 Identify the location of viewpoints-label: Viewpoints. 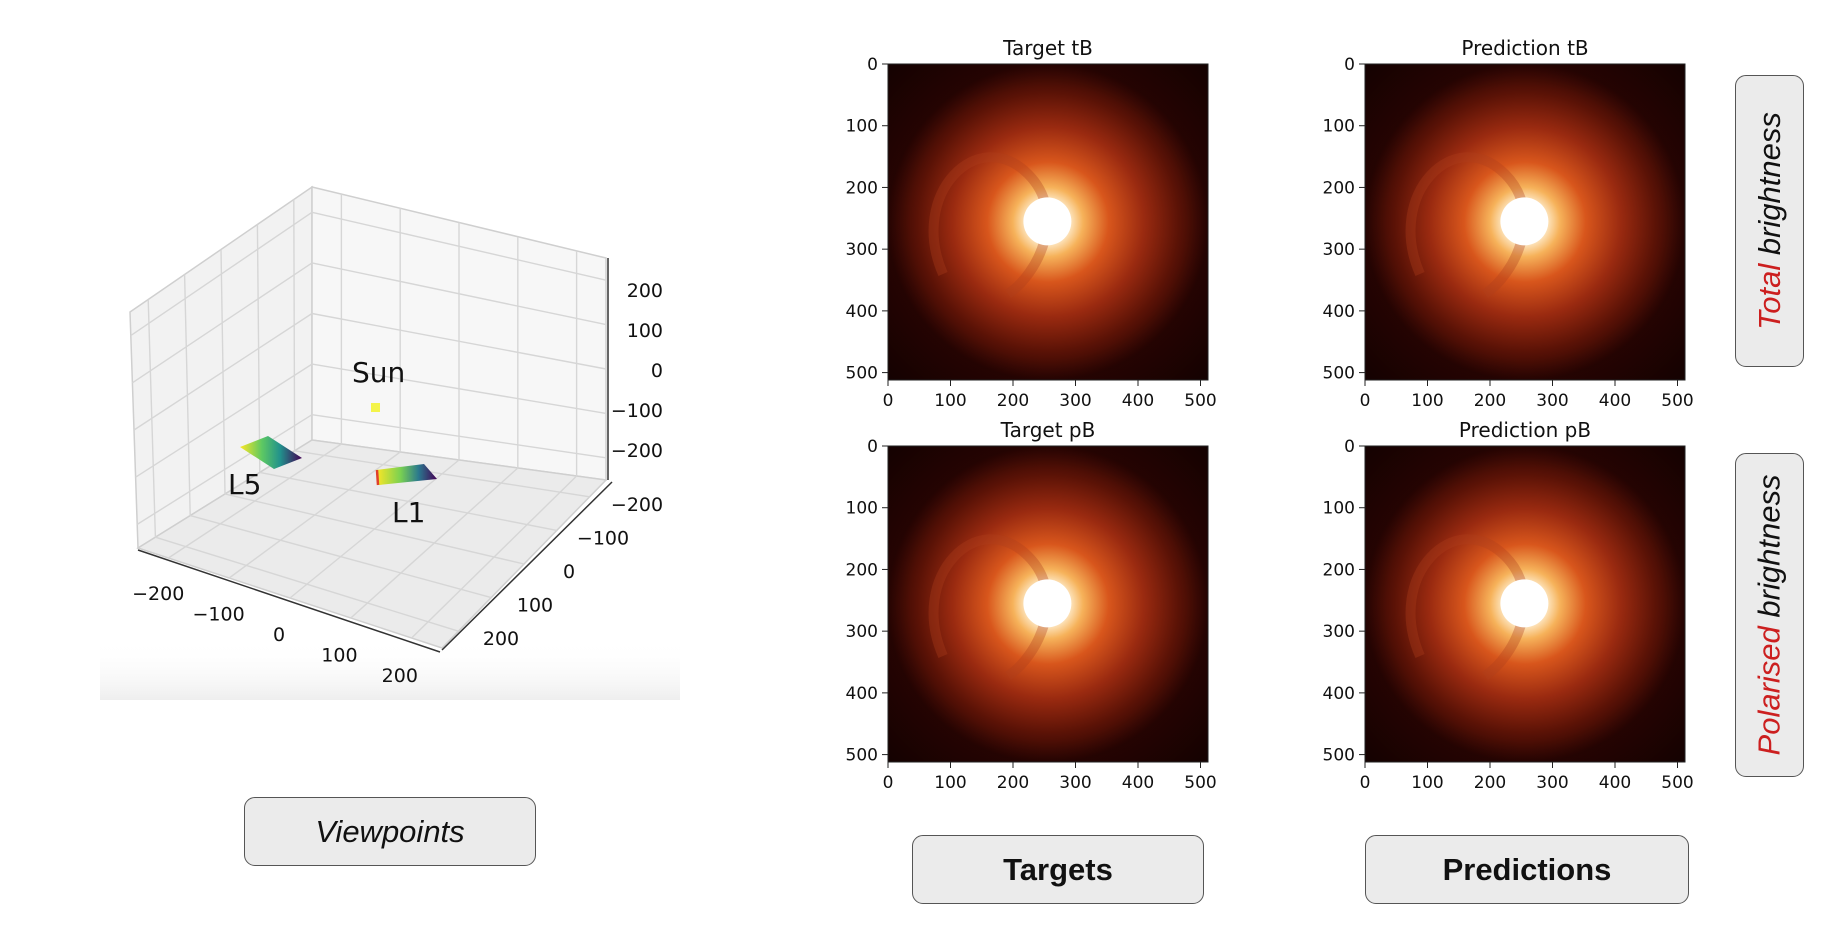
(390, 831).